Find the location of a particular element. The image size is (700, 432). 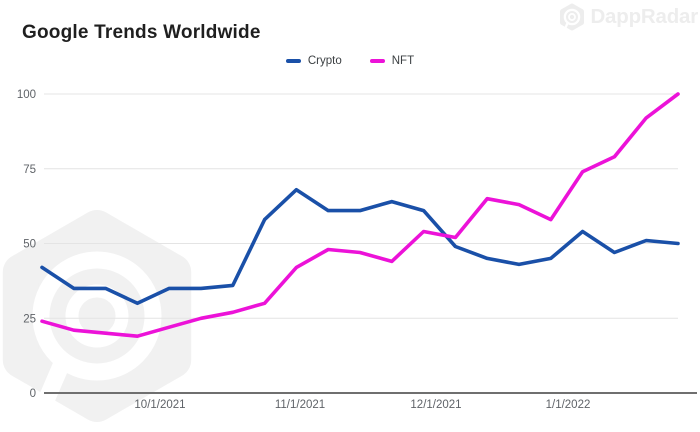

dappradar-brand-watermark: DappRadar is located at coordinates (628, 17).